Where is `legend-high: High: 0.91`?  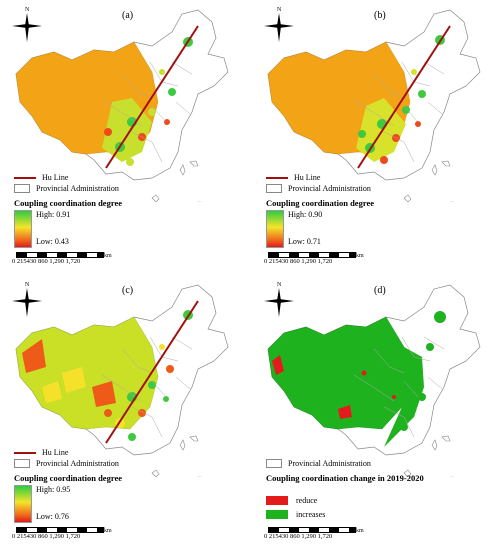
legend-high: High: 0.91 is located at coordinates (53, 214).